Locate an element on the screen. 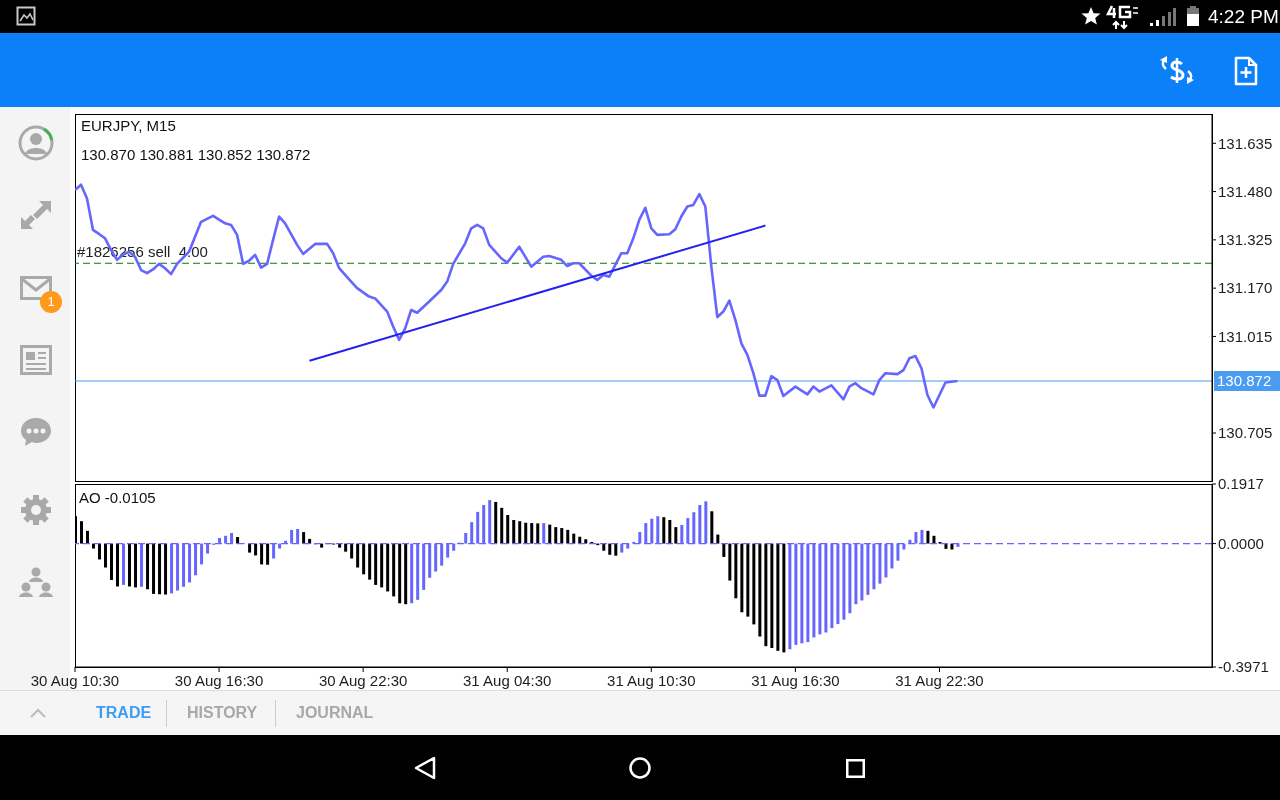 This screenshot has width=1280, height=800. y-tick-label: 131.635 is located at coordinates (1245, 143).